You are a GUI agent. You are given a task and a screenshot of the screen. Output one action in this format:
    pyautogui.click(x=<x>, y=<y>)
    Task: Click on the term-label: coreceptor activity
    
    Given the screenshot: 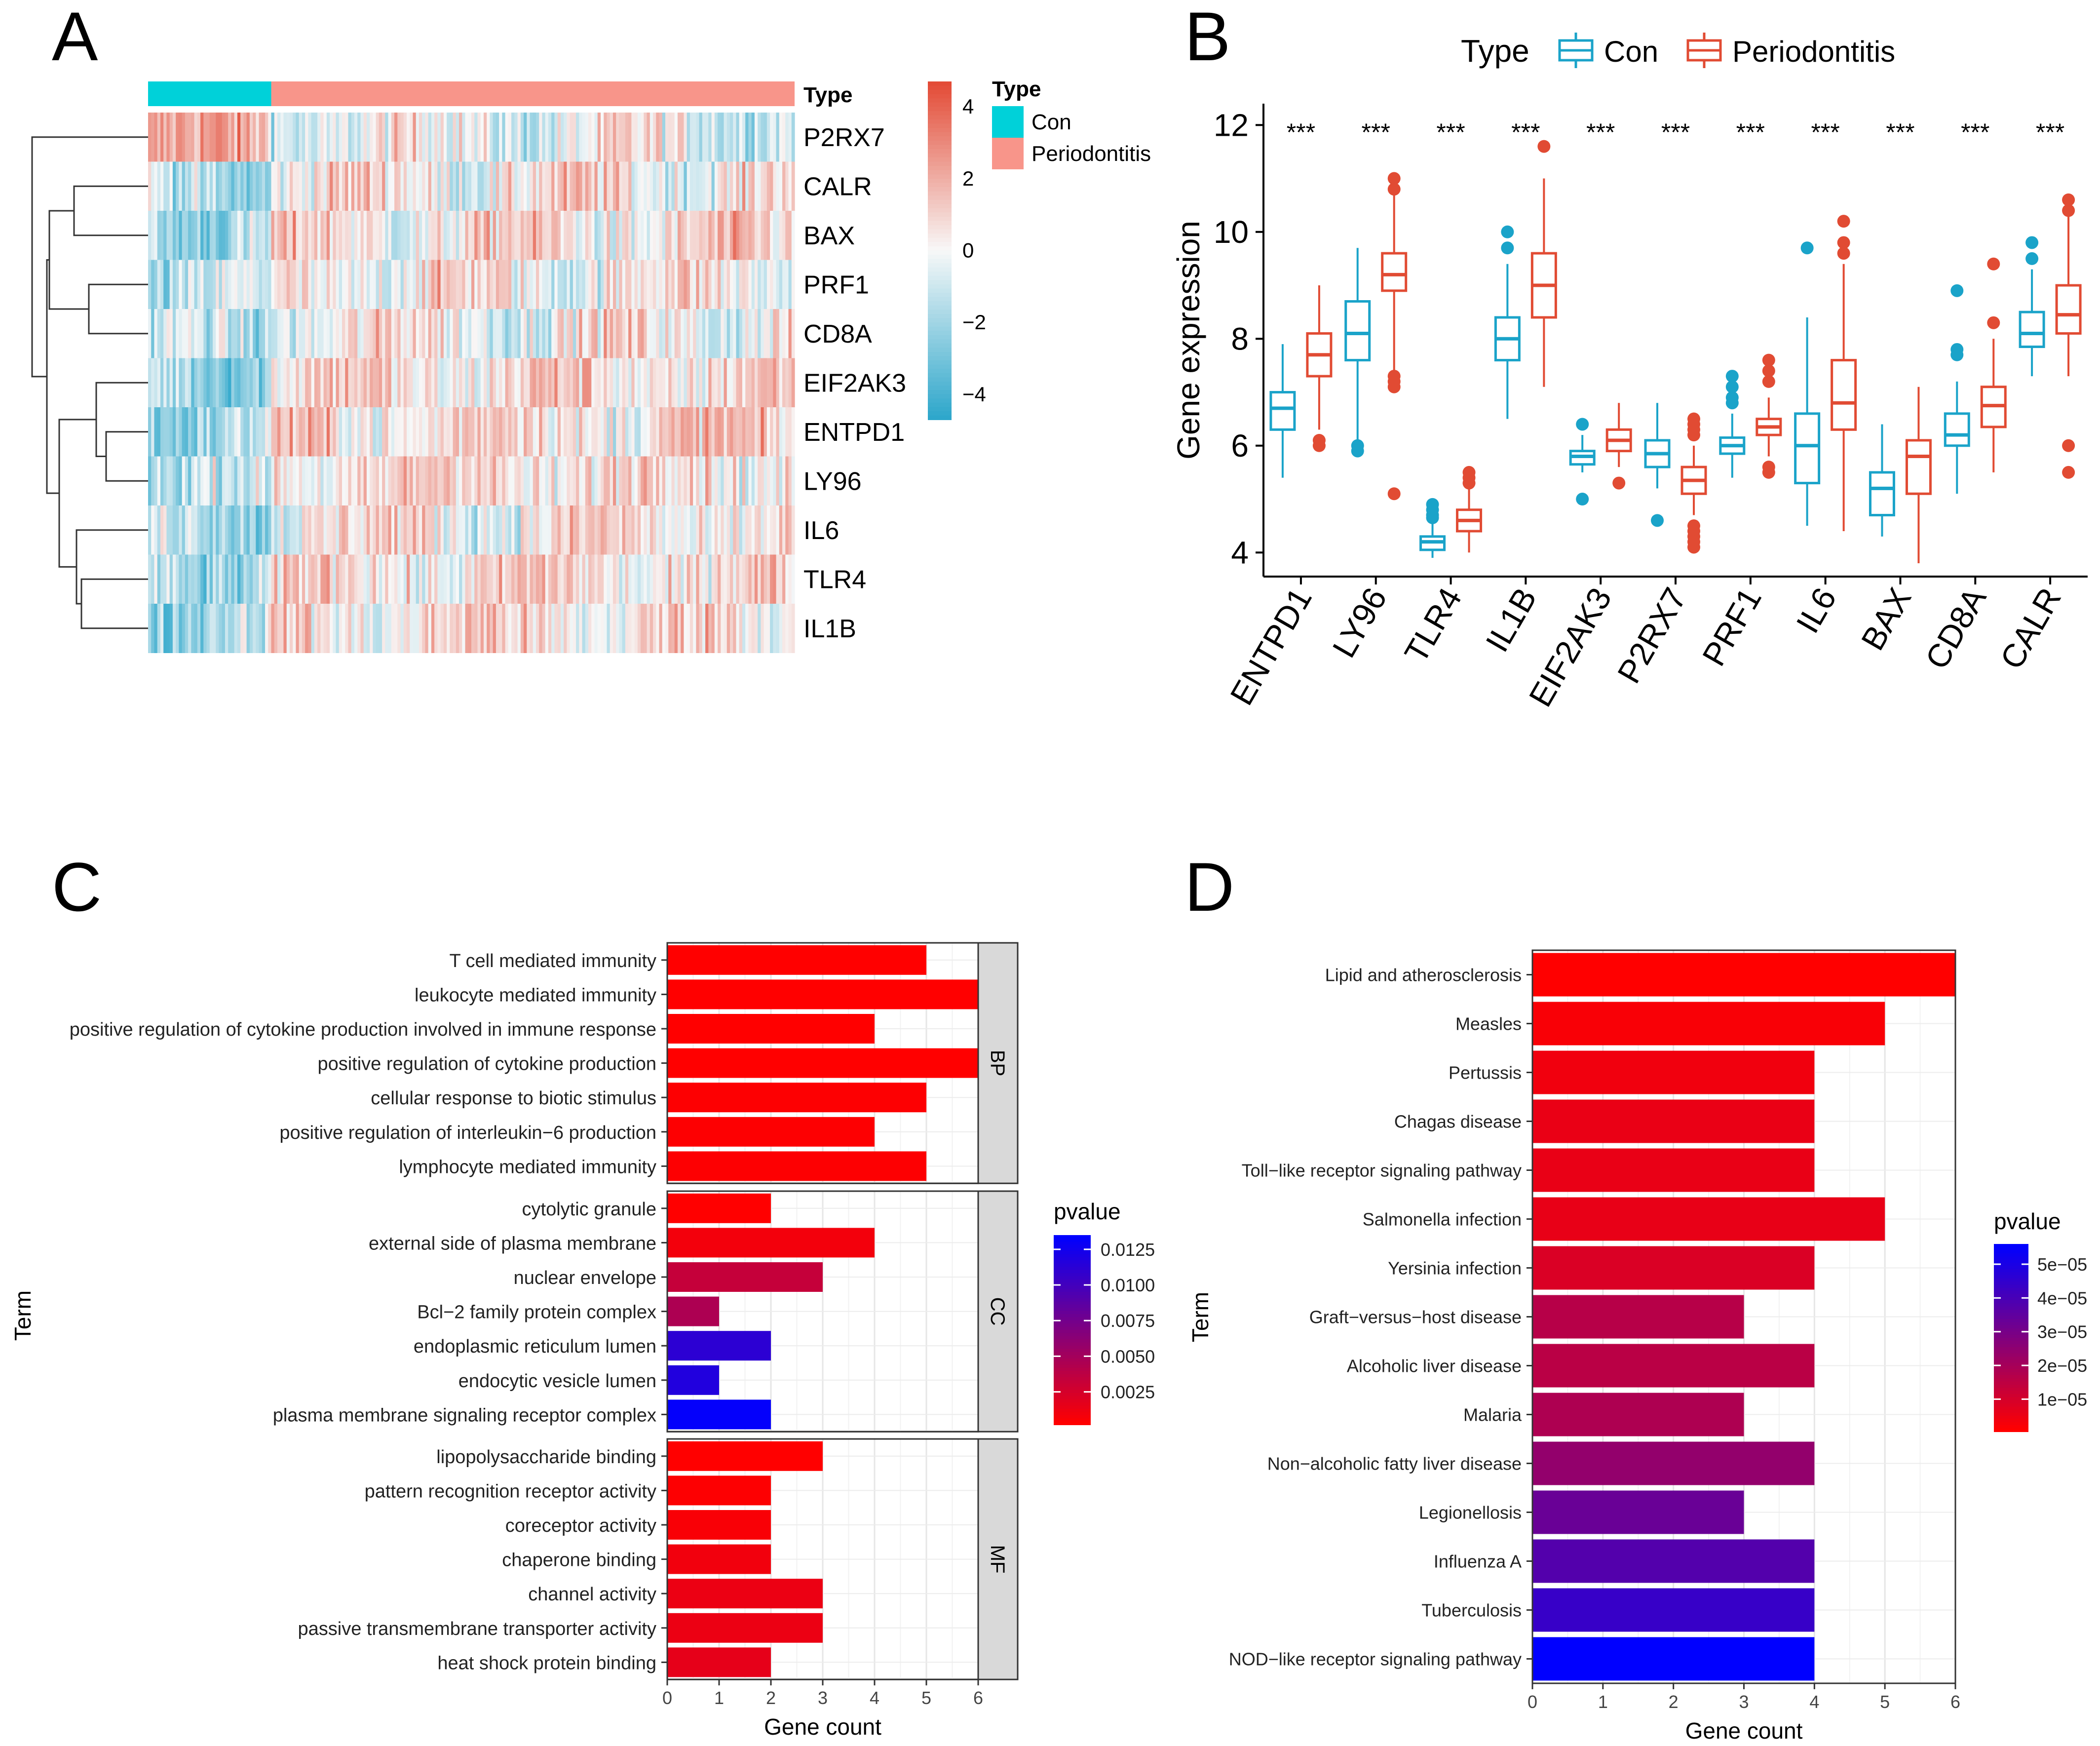 What is the action you would take?
    pyautogui.click(x=580, y=1526)
    